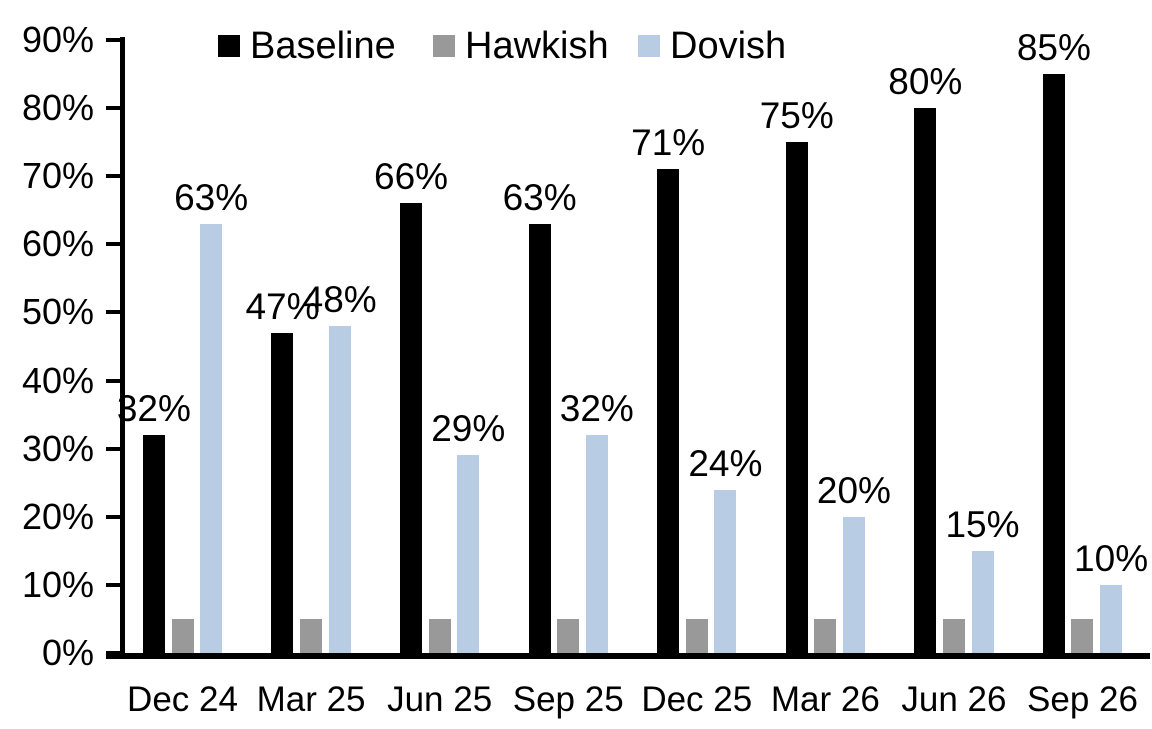  Describe the element at coordinates (954, 699) in the screenshot. I see `x-axis-category-label: Jun 26` at that location.